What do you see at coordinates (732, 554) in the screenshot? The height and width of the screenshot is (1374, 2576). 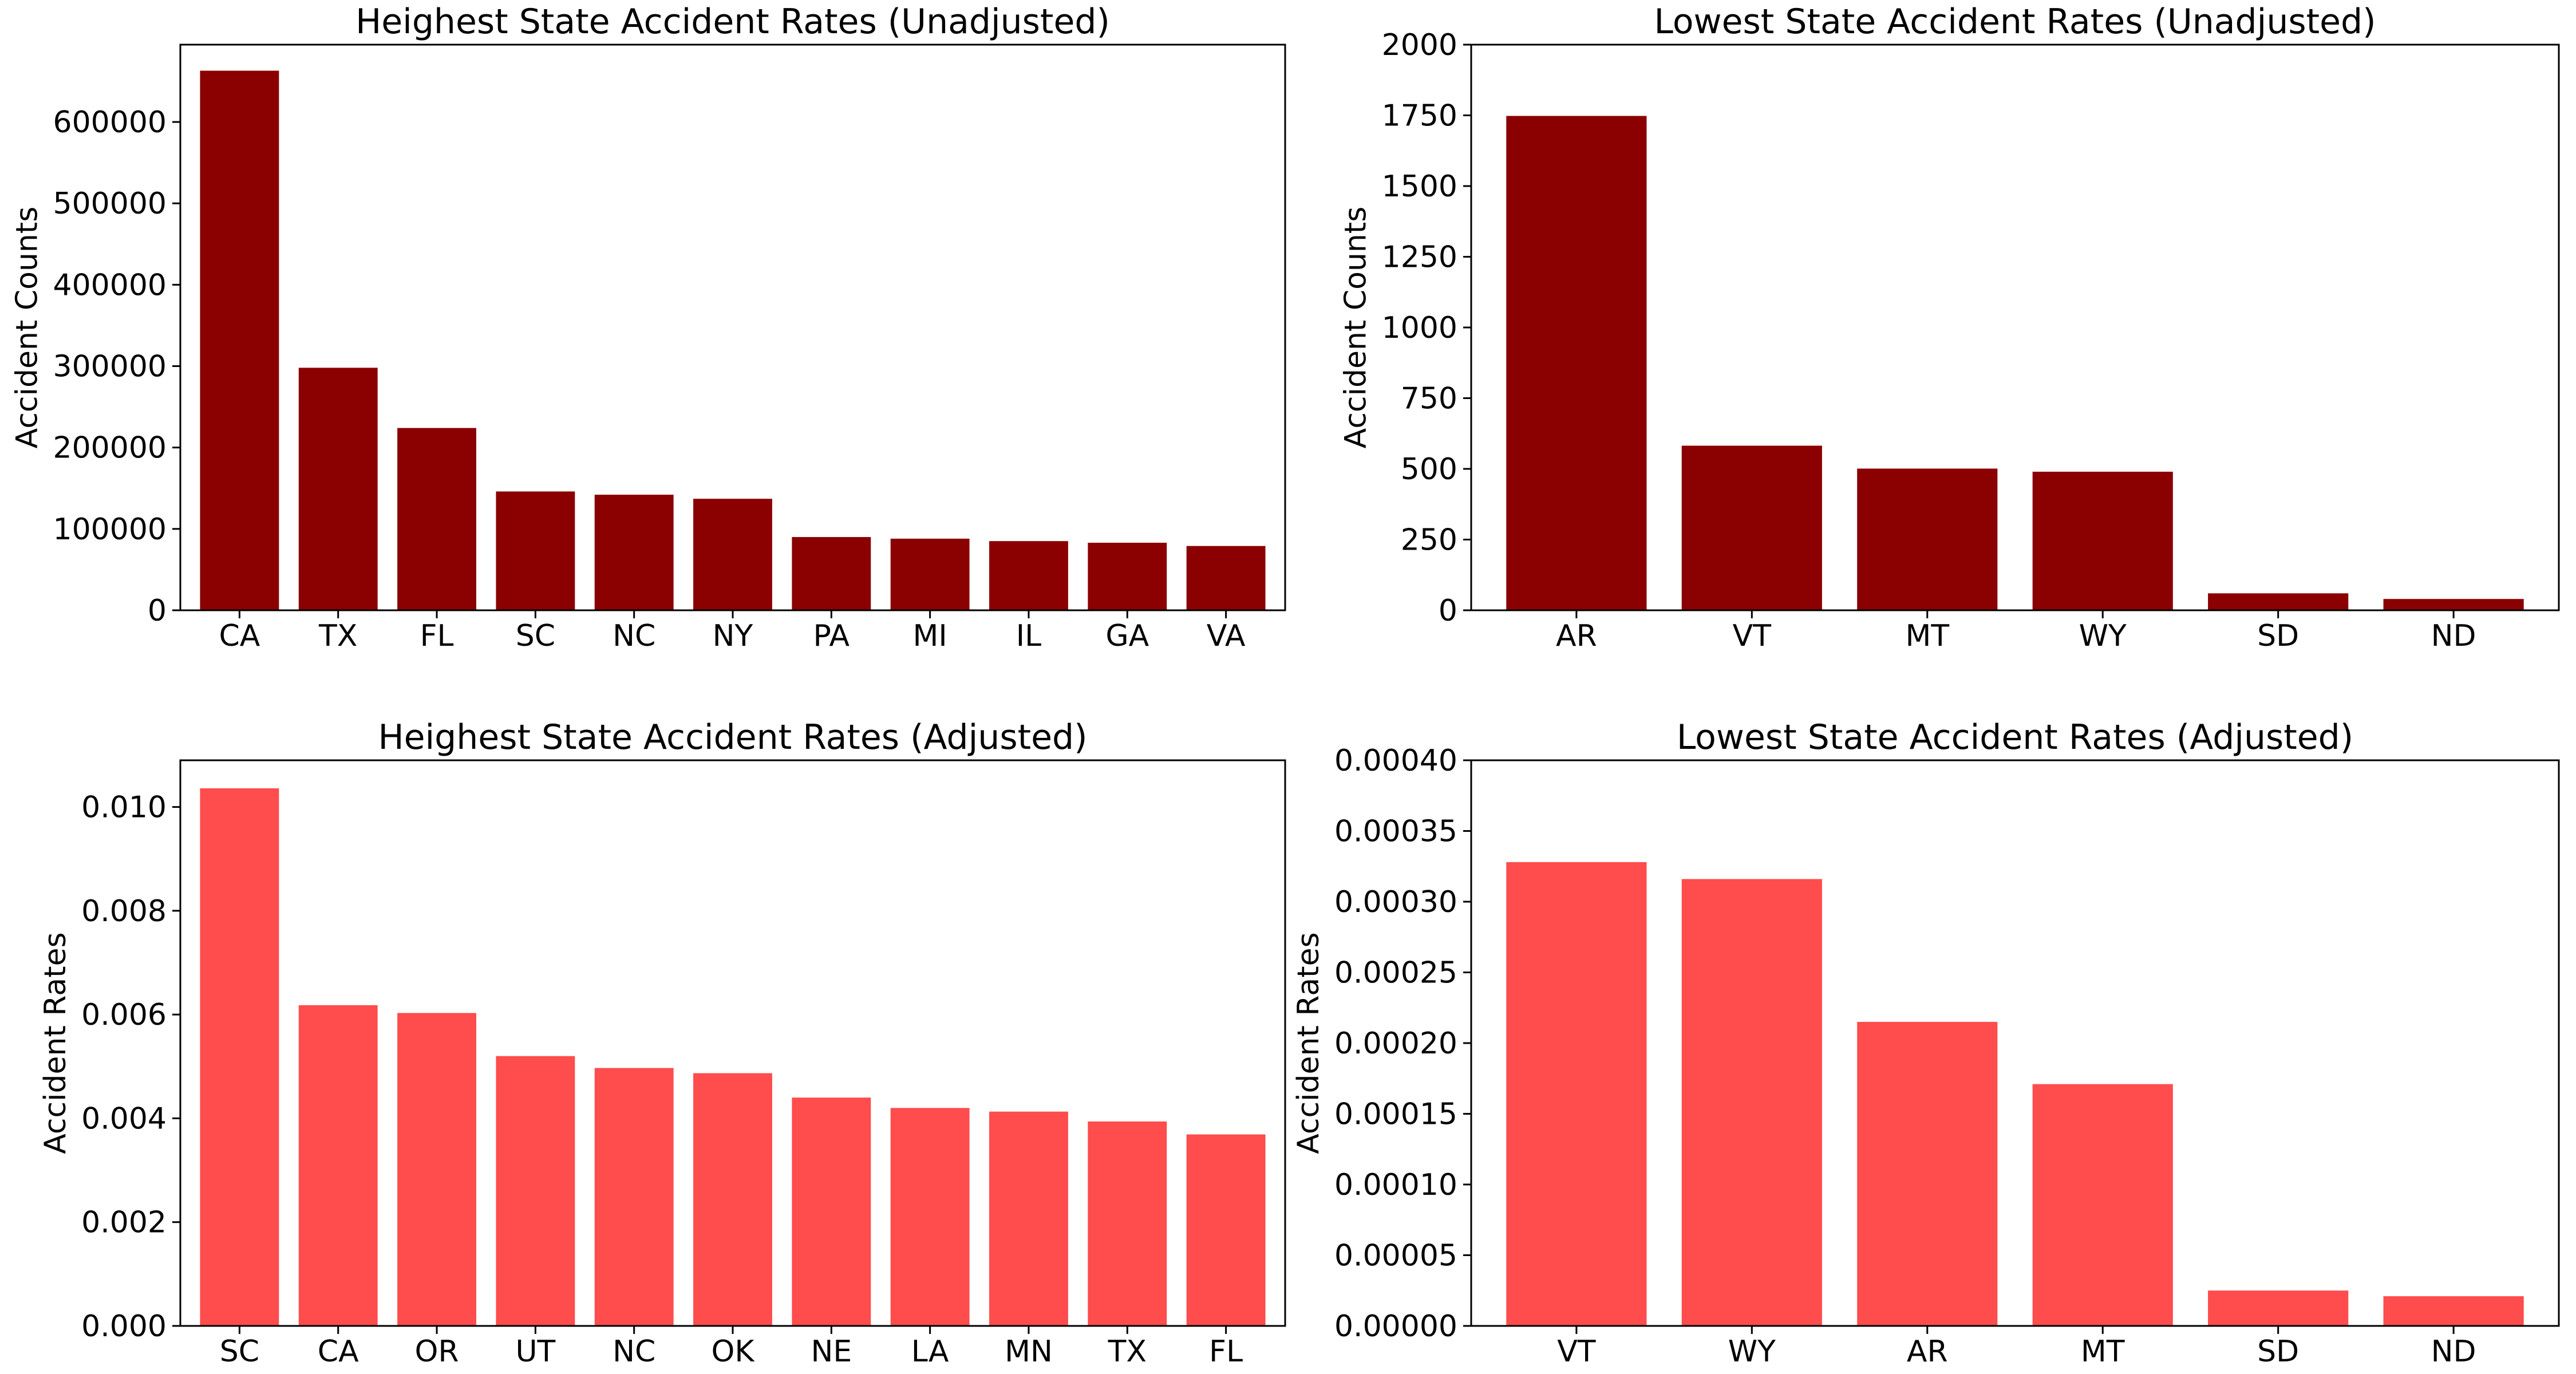 I see `bar-ny` at bounding box center [732, 554].